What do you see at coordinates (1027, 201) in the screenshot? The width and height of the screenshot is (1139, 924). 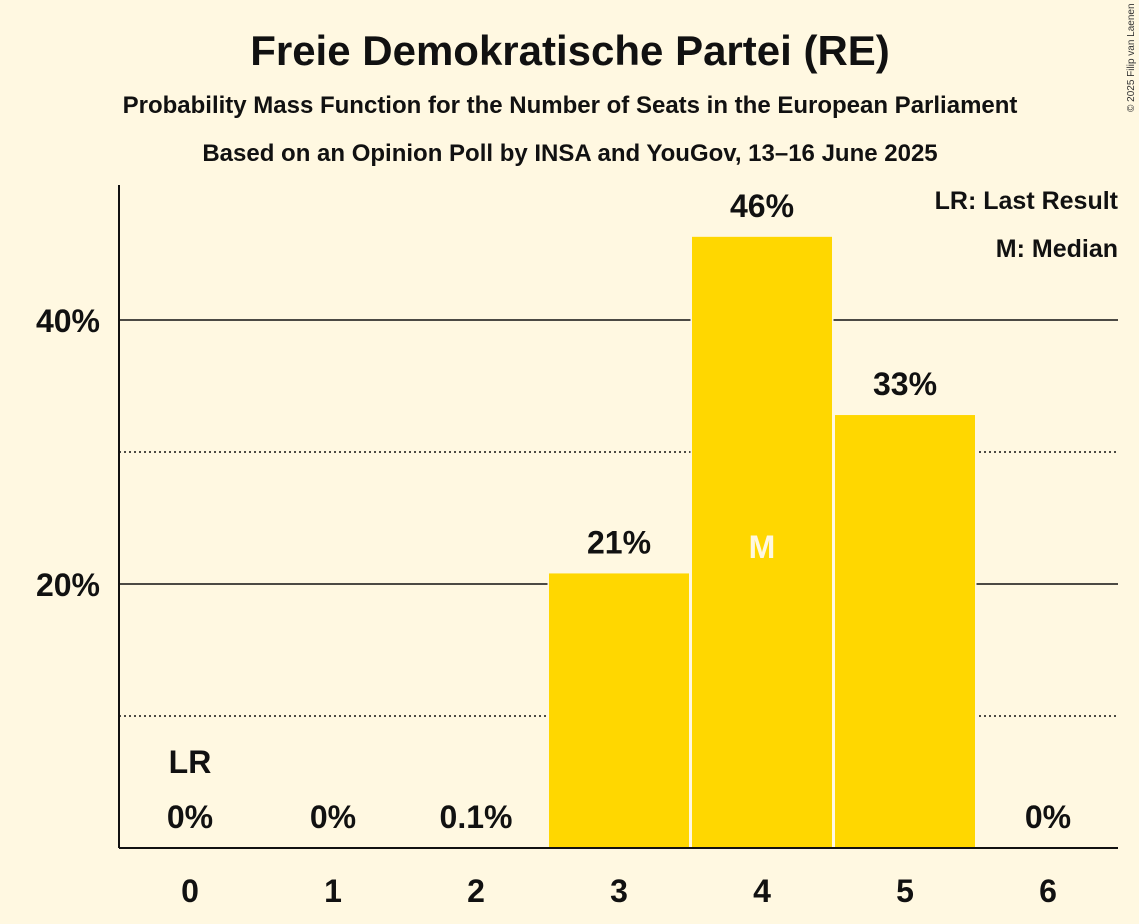 I see `legend-last-result: LR: Last Result` at bounding box center [1027, 201].